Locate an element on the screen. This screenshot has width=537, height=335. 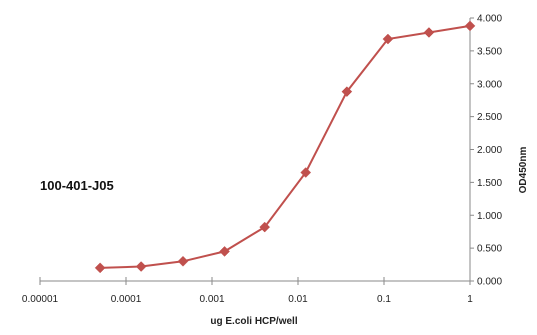
y-tick-label: 2.000 is located at coordinates (489, 150).